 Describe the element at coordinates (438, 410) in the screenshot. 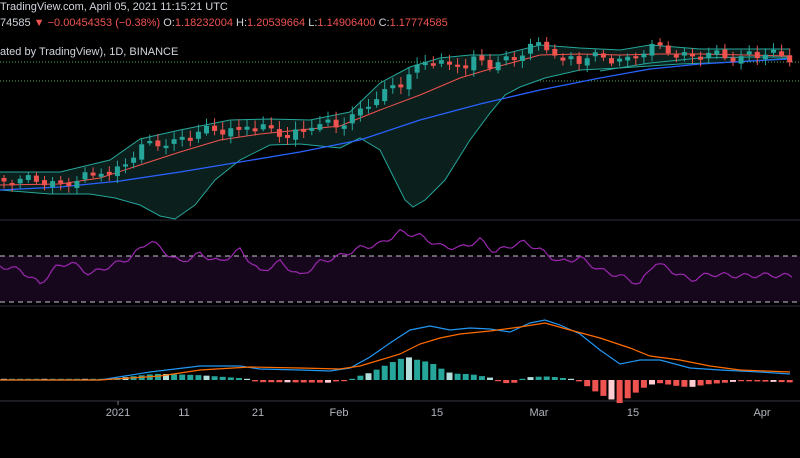

I see `time-axis: 2021 11 21 Feb 15 Mar 15 Apr` at that location.